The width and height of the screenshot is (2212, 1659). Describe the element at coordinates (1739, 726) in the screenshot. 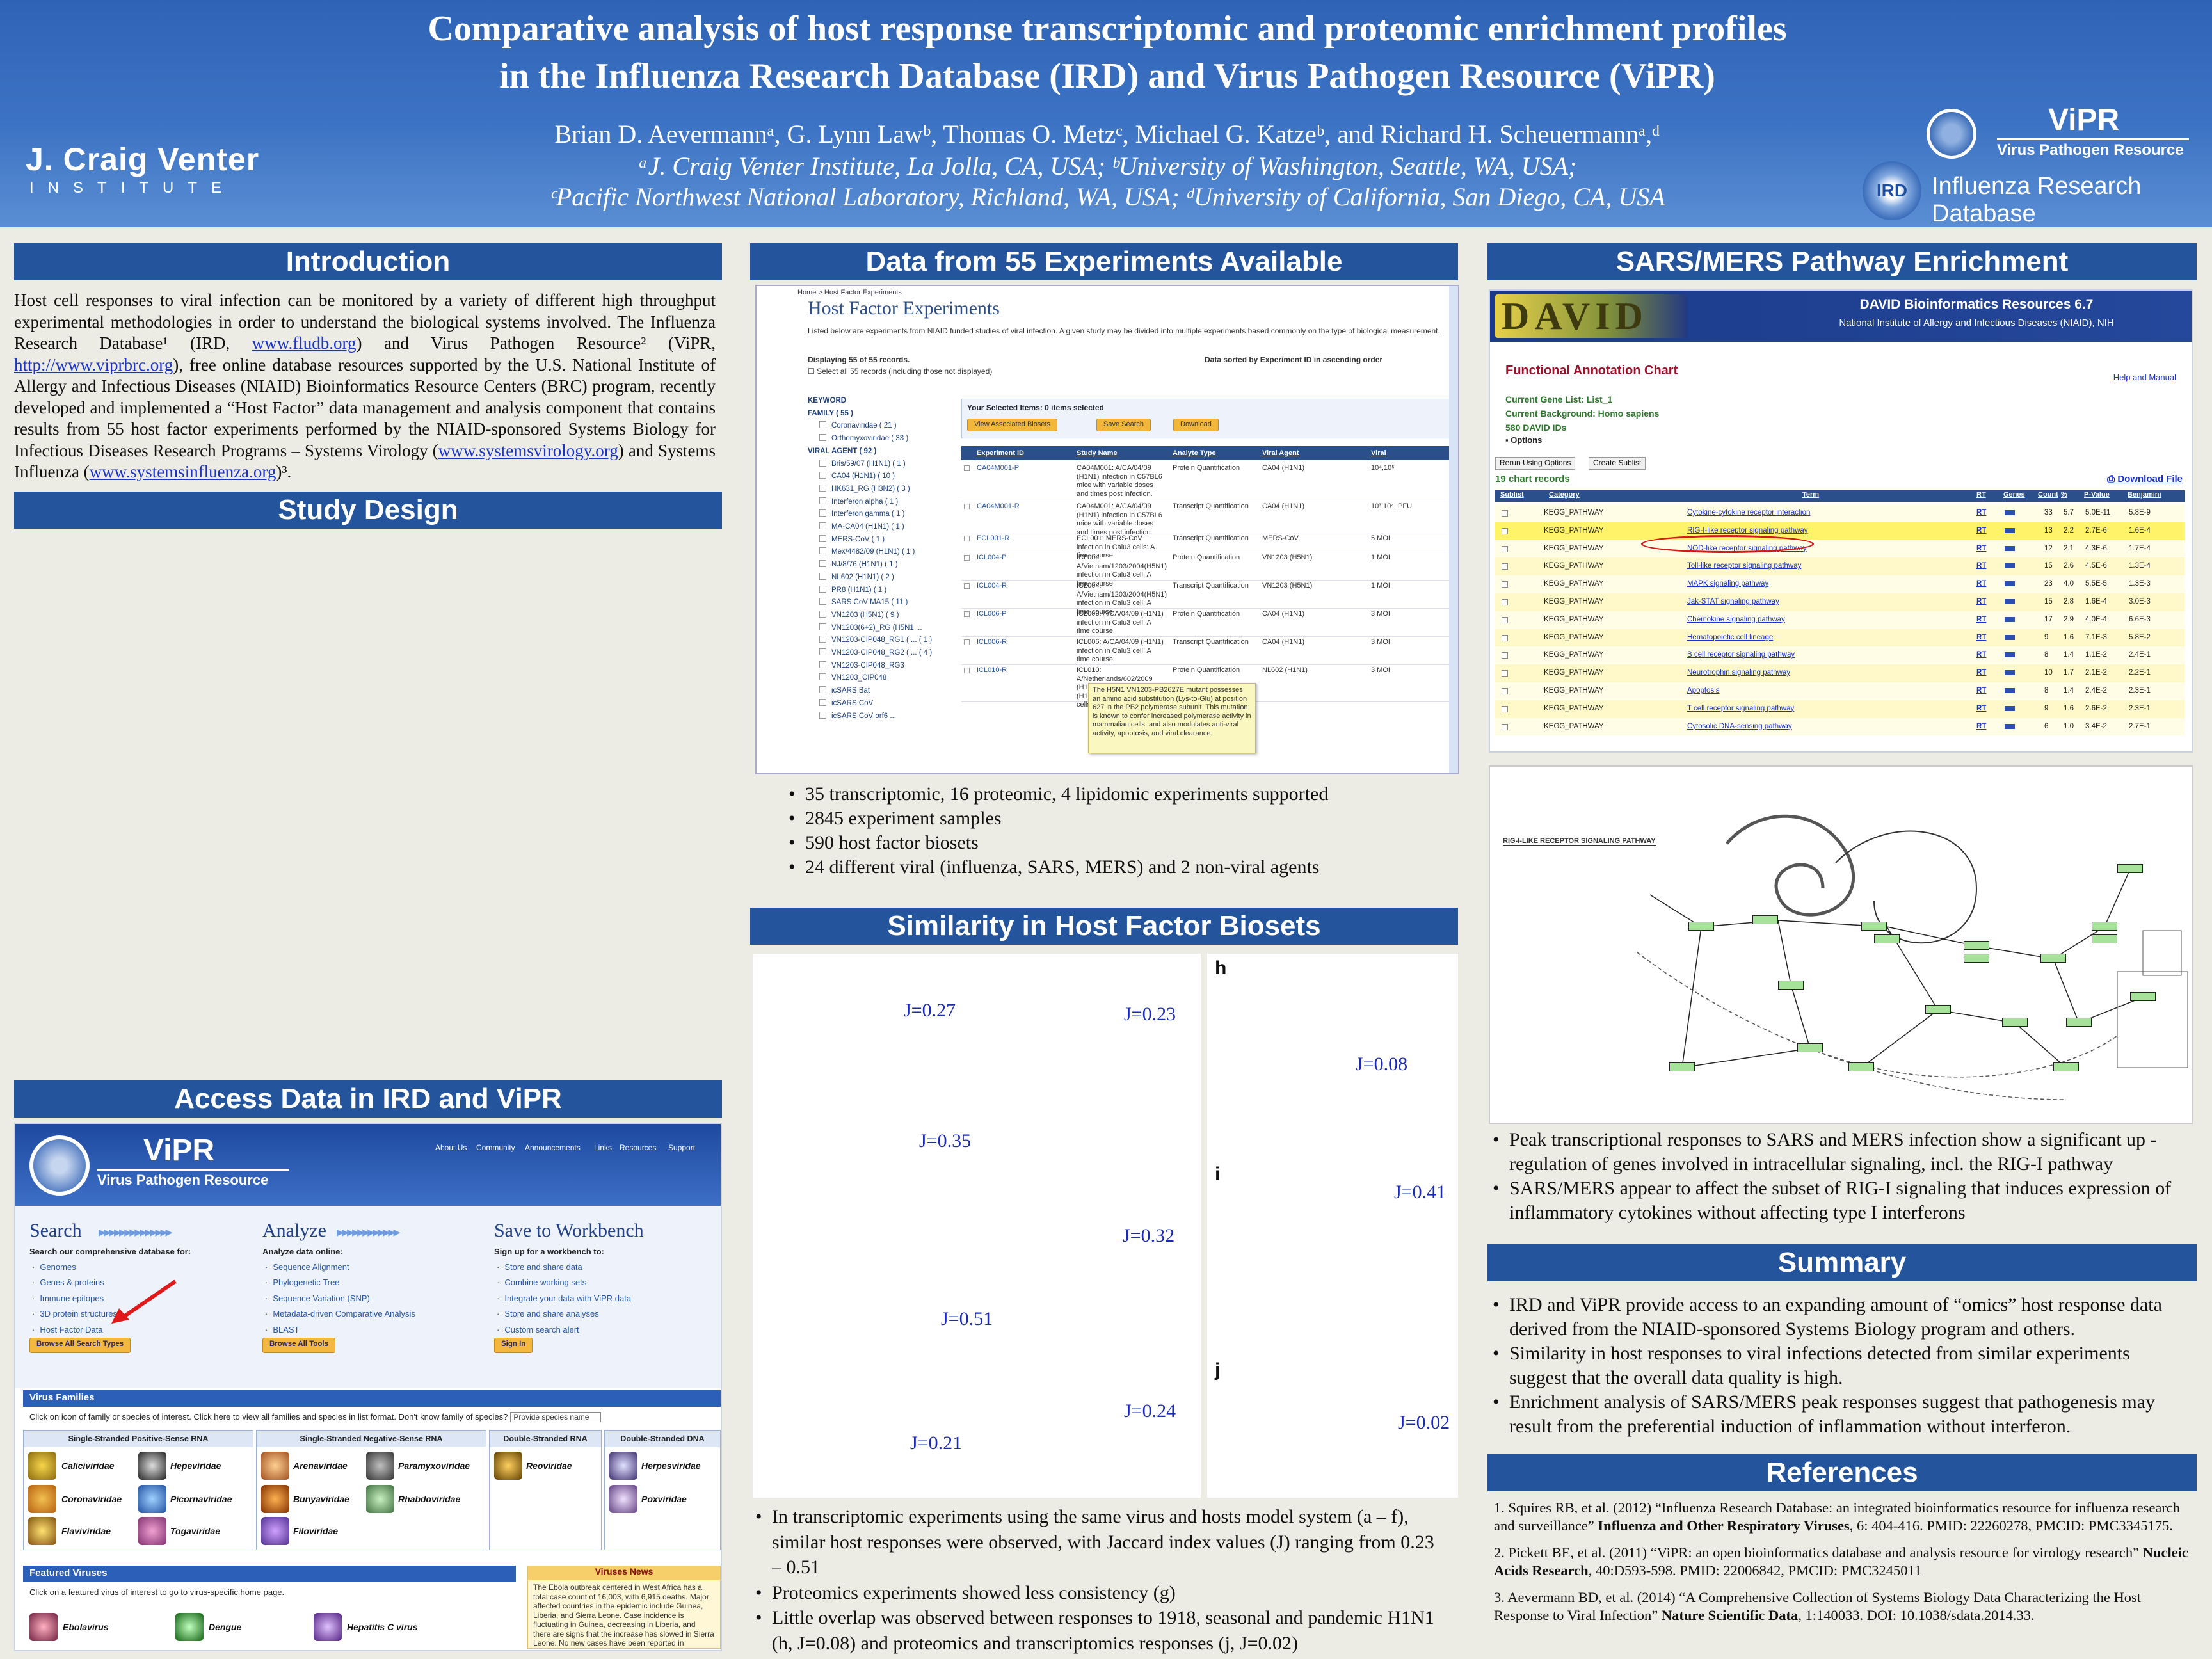

I see `cell-term: Cytosolic DNA-sensing pathway` at that location.